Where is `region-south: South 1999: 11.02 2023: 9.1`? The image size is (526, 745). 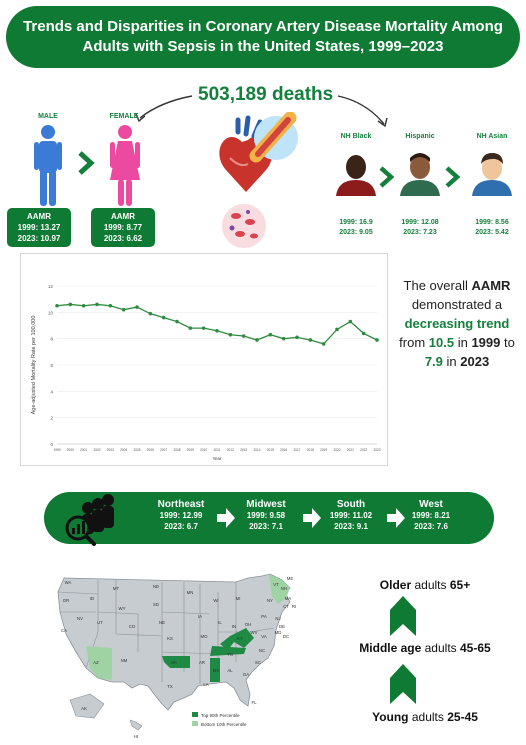
region-south: South 1999: 11.02 2023: 9.1 is located at coordinates (351, 515).